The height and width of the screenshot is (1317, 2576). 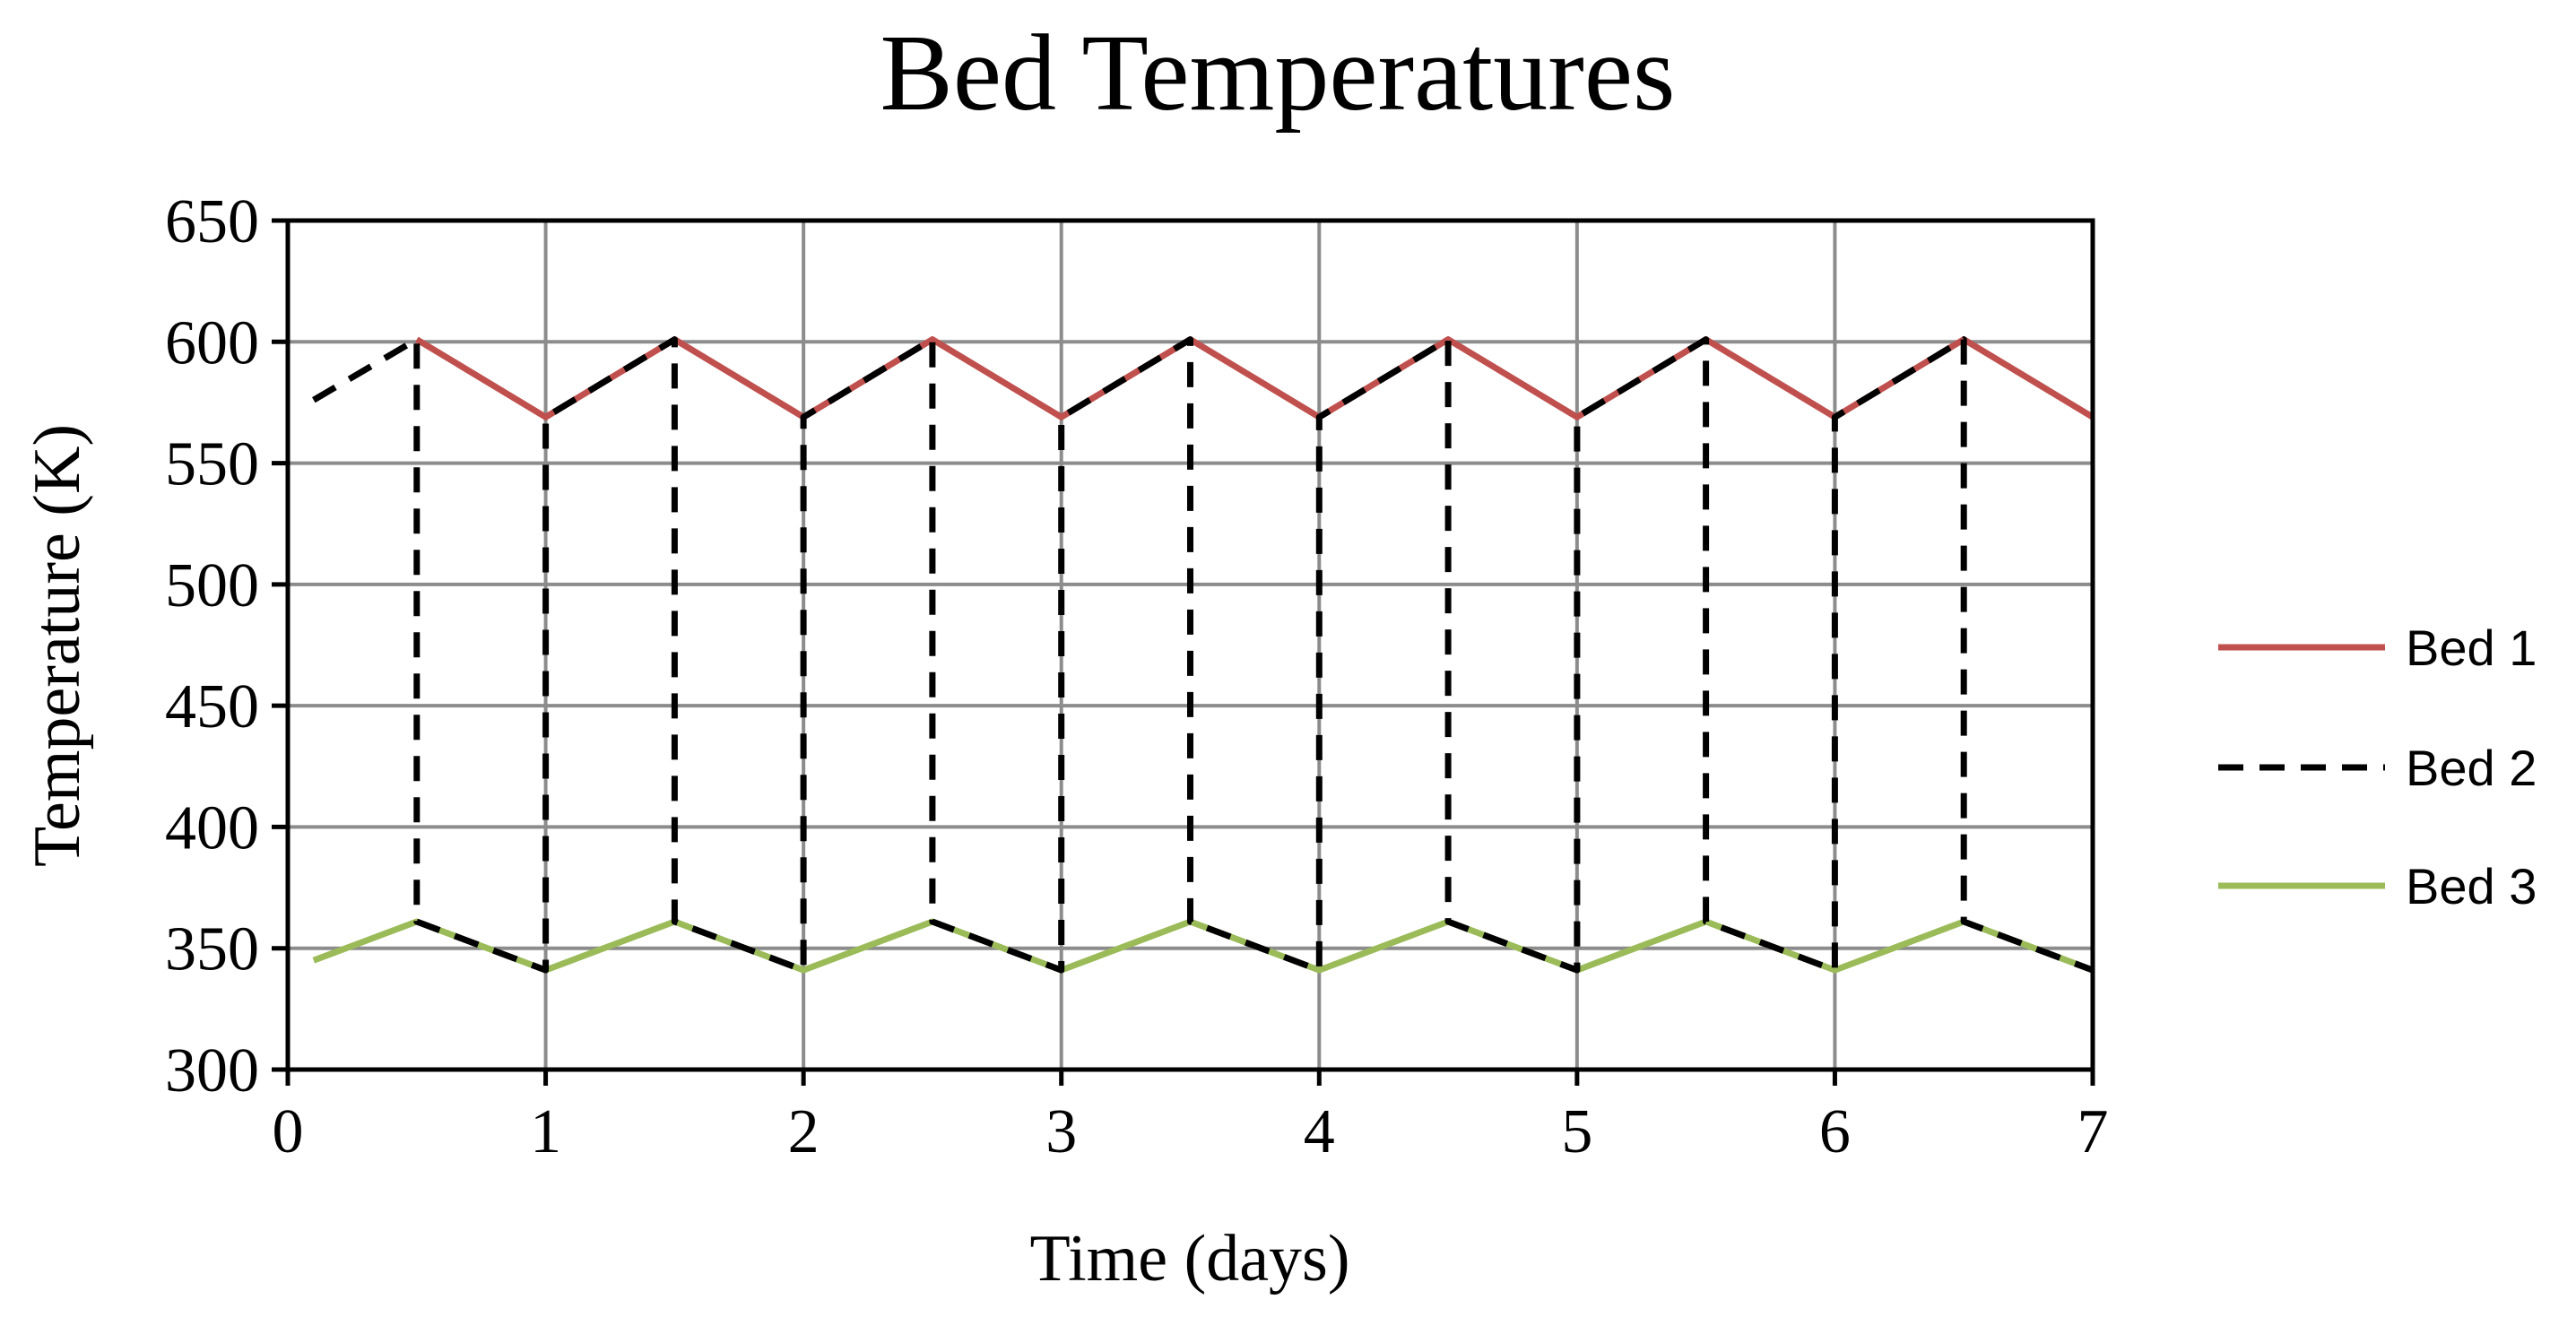 I want to click on x-tick-label: 7, so click(x=2093, y=1131).